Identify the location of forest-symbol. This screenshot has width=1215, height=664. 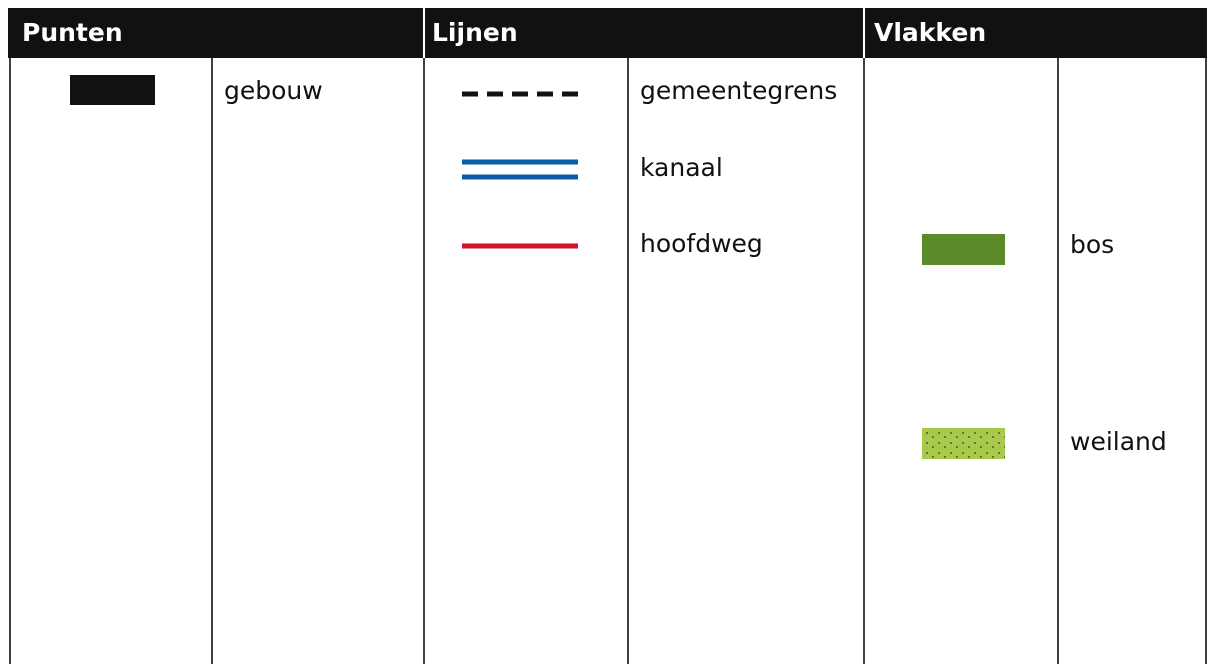
(963, 249).